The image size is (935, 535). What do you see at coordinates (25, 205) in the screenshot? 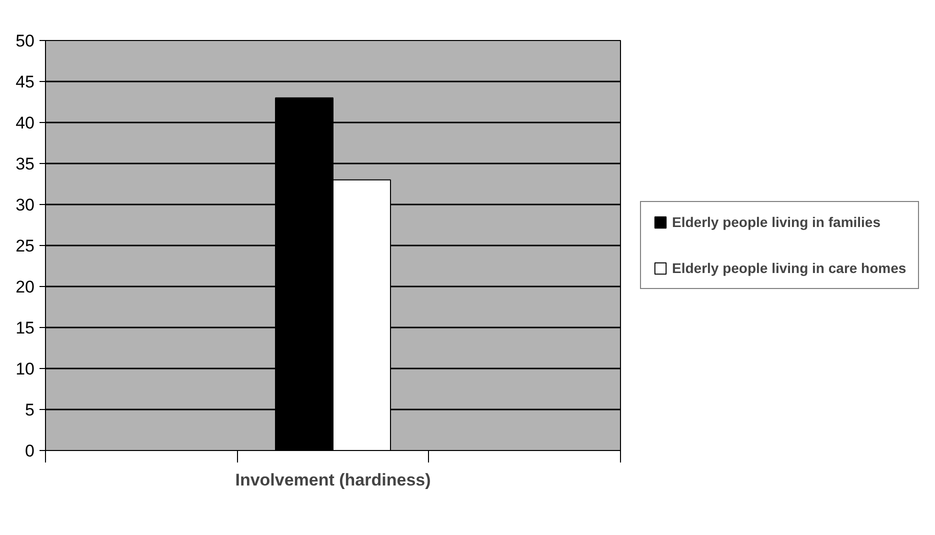
I see `y-tick-label: 30` at bounding box center [25, 205].